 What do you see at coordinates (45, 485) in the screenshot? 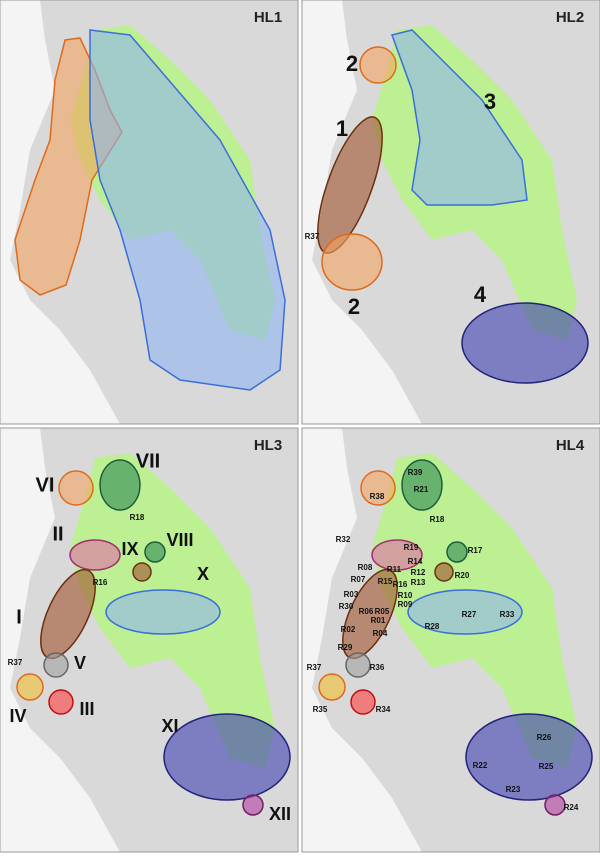
I see `region-label: VI` at bounding box center [45, 485].